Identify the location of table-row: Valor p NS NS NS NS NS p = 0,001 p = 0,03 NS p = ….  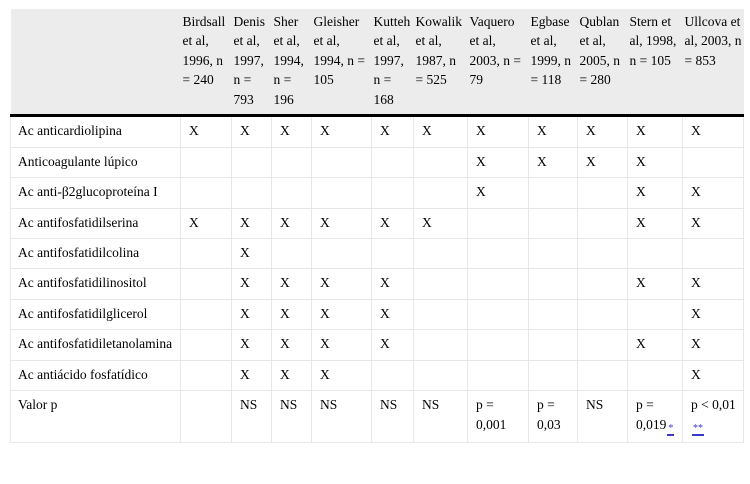
(377, 416).